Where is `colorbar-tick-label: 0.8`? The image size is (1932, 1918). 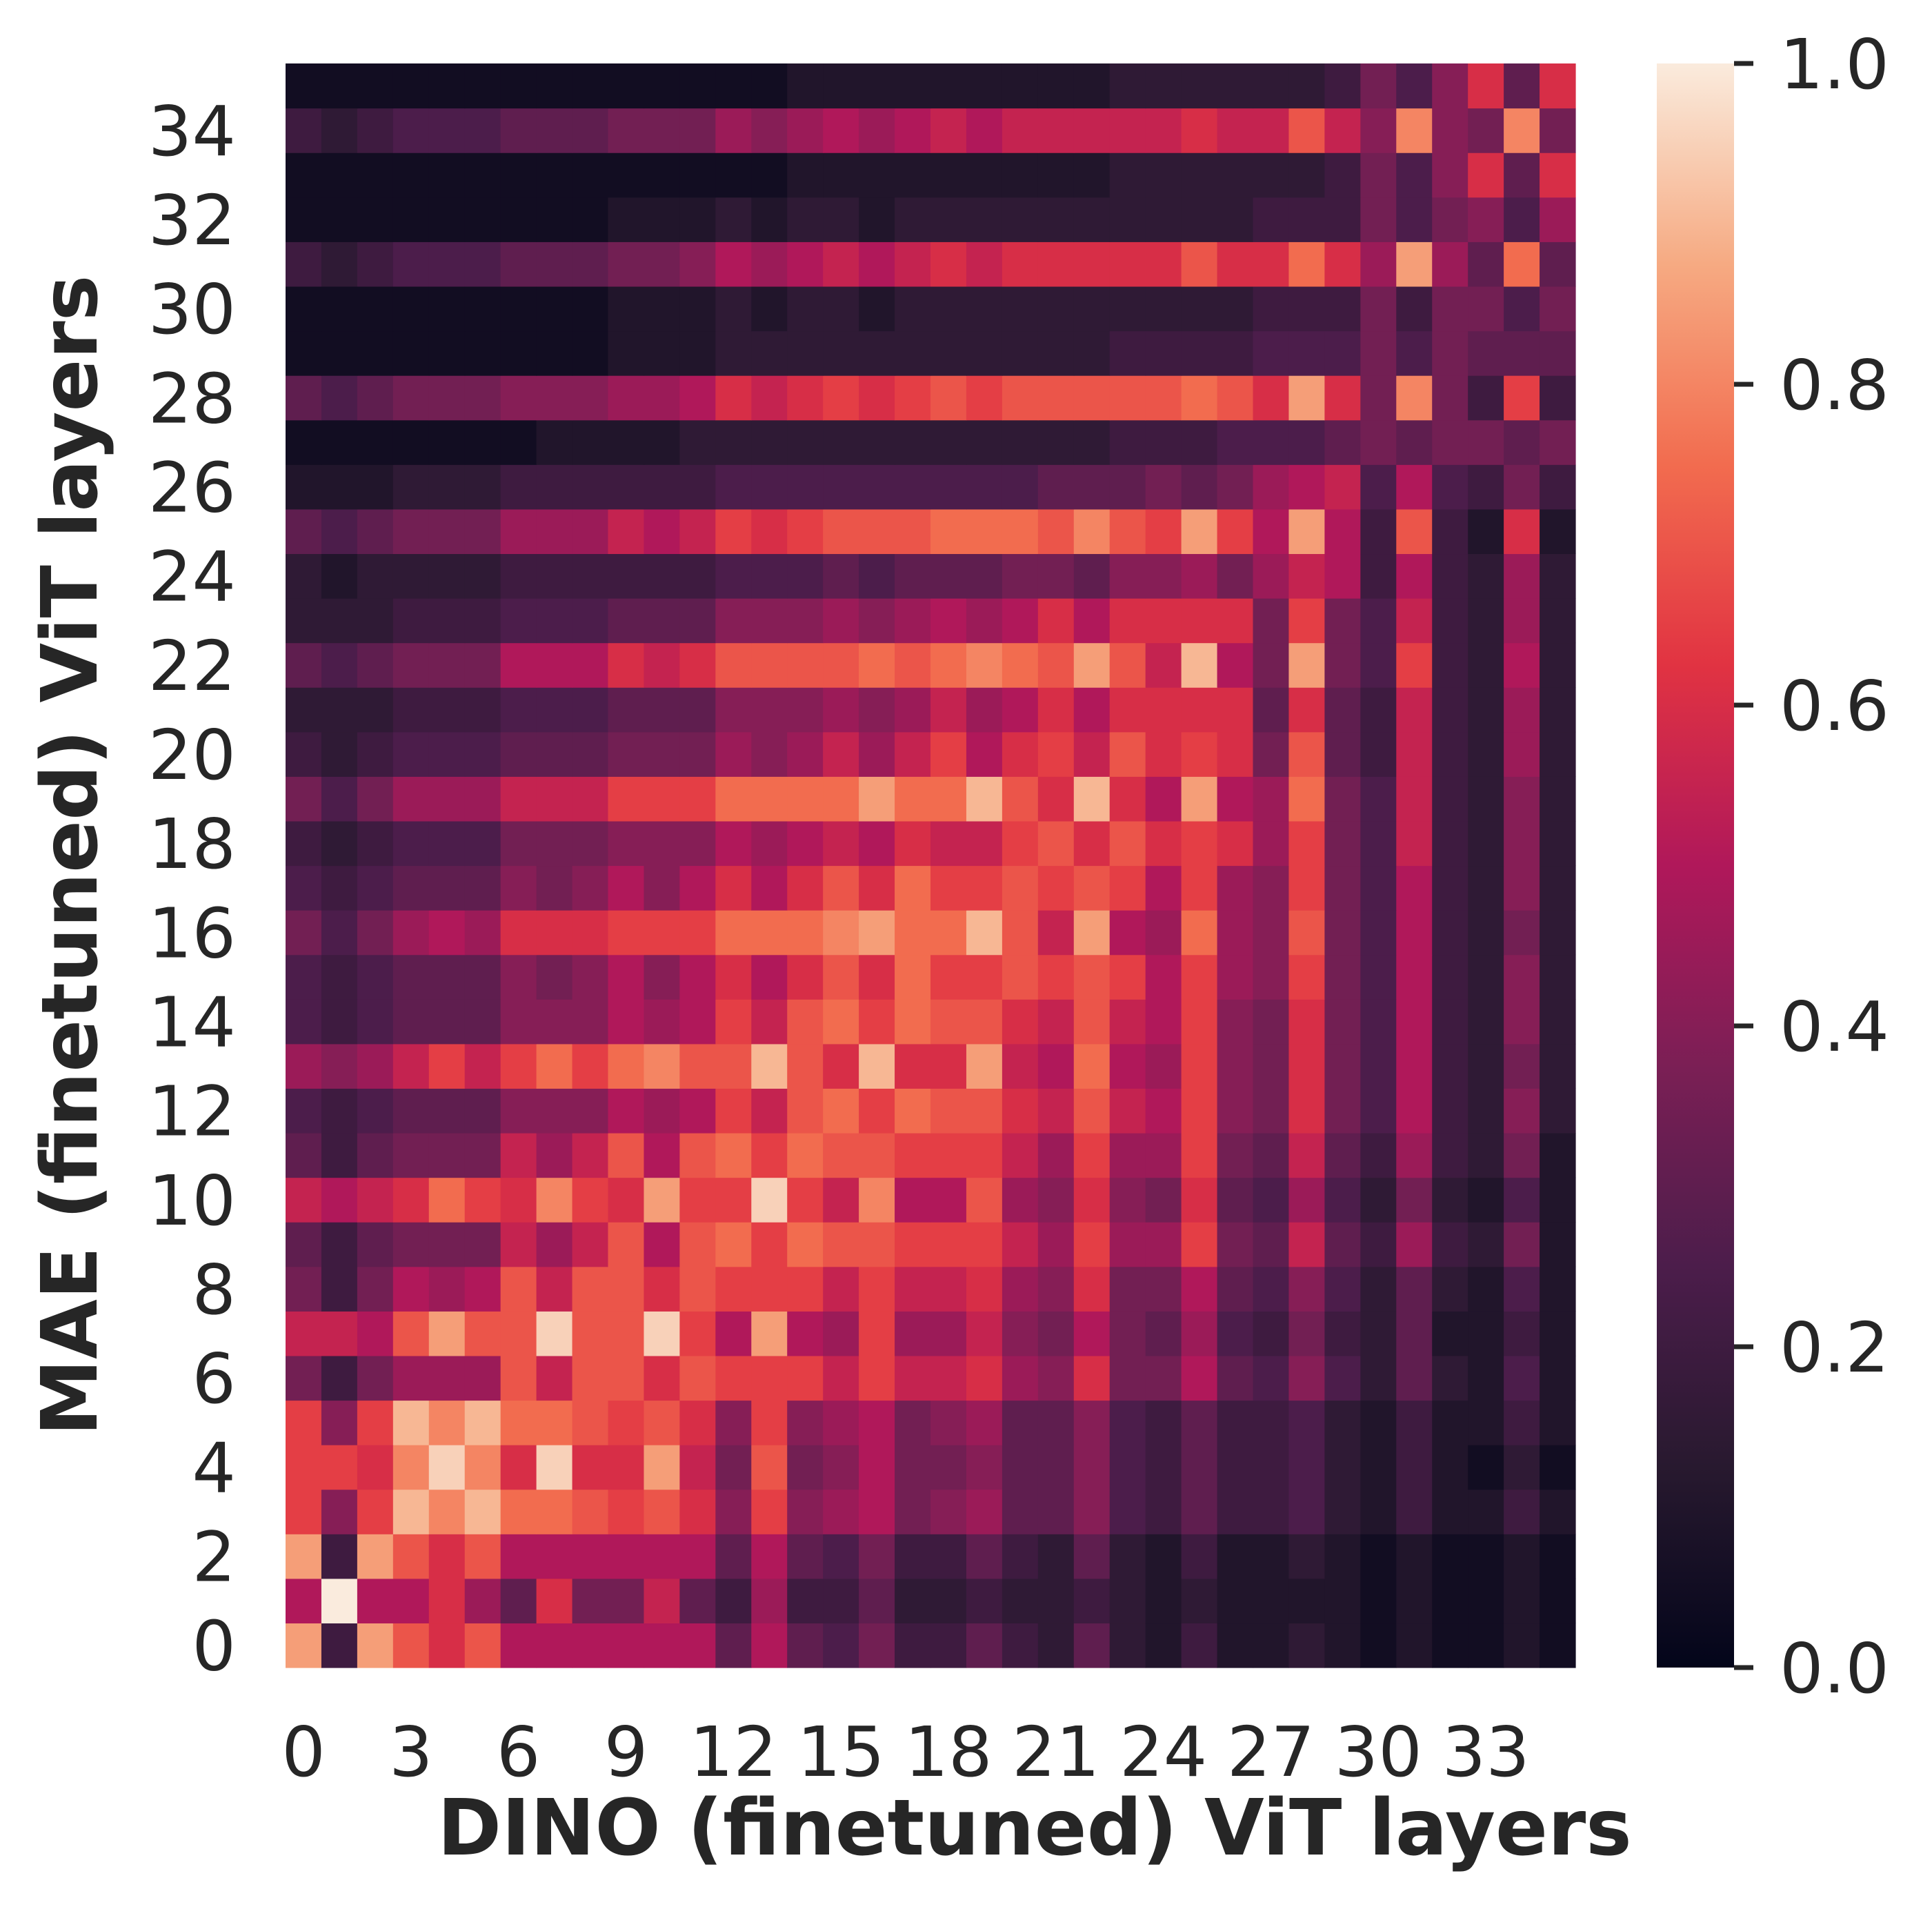
colorbar-tick-label: 0.8 is located at coordinates (1834, 385).